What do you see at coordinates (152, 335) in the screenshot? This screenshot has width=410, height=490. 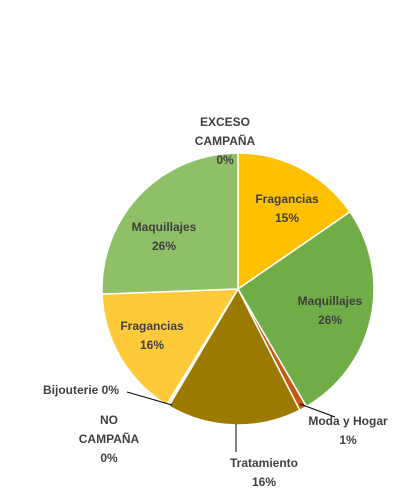 I see `slice-label-fragancias-7: Fragancias 16%` at bounding box center [152, 335].